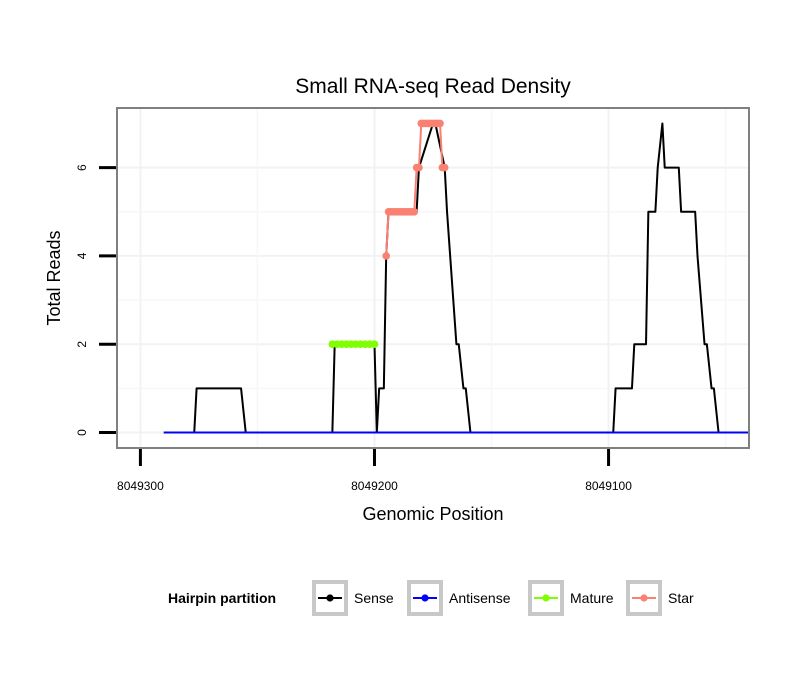 The height and width of the screenshot is (690, 810). What do you see at coordinates (374, 344) in the screenshot?
I see `mature-point` at bounding box center [374, 344].